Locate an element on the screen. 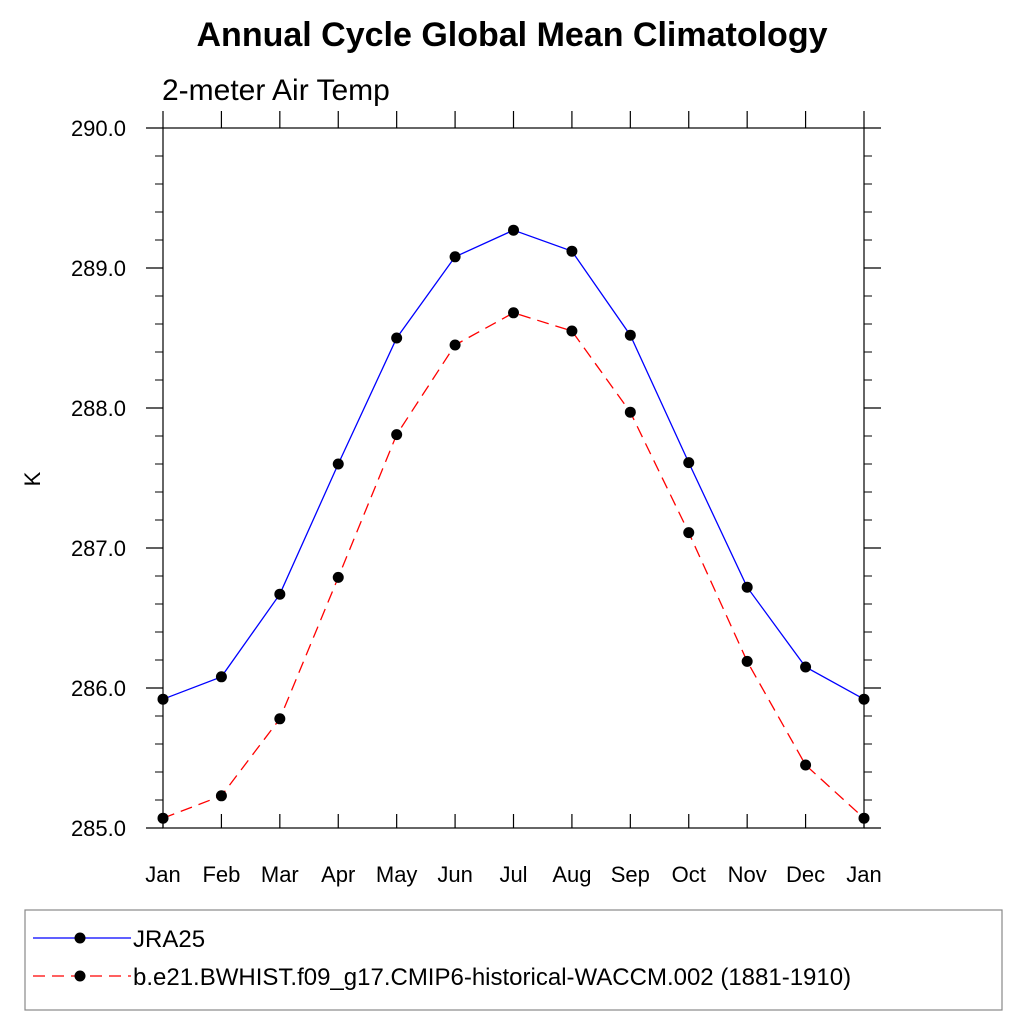 The height and width of the screenshot is (1024, 1024). y-tick-label: 287.0 is located at coordinates (98, 548).